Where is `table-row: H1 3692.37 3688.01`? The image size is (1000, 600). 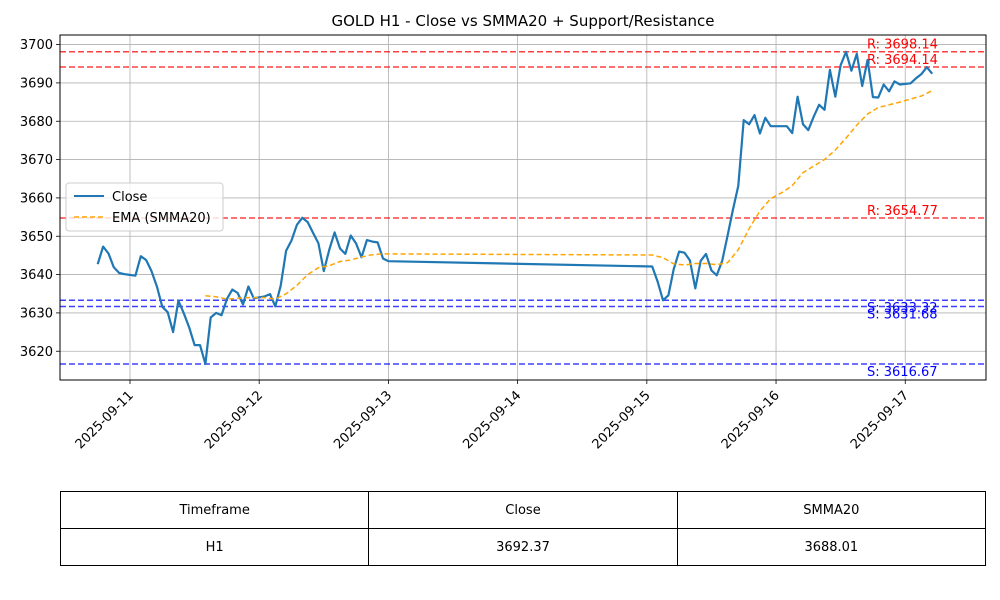
table-row: H1 3692.37 3688.01 is located at coordinates (523, 547).